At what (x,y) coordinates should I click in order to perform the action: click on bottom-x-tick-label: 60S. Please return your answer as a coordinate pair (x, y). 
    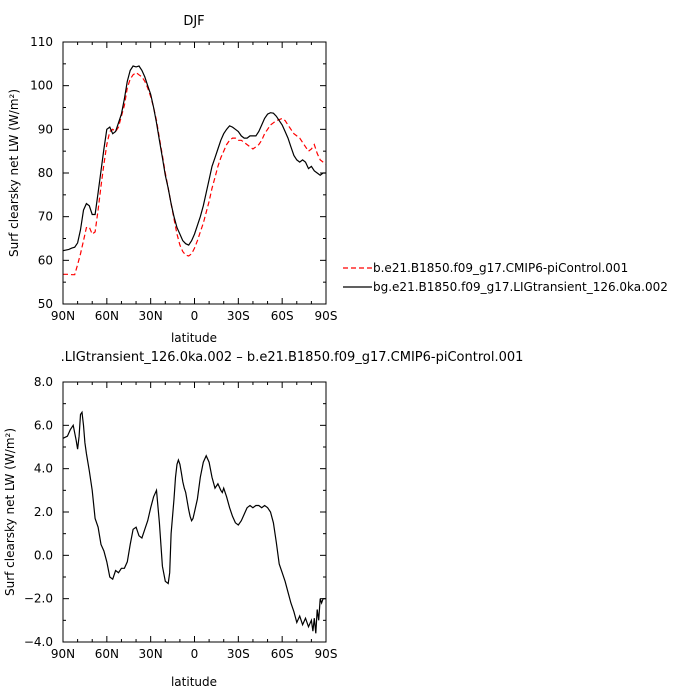
    Looking at the image, I should click on (282, 654).